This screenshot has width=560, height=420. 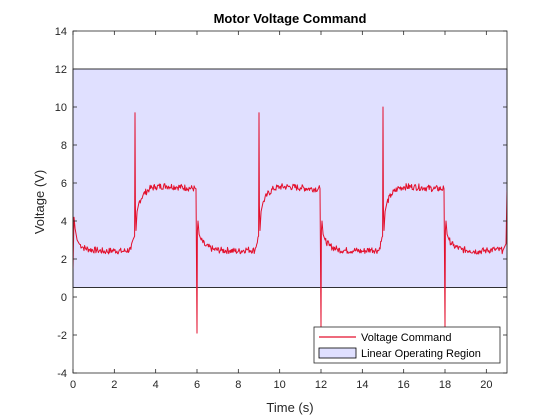 What do you see at coordinates (61, 108) in the screenshot?
I see `y-tick-label: 10` at bounding box center [61, 108].